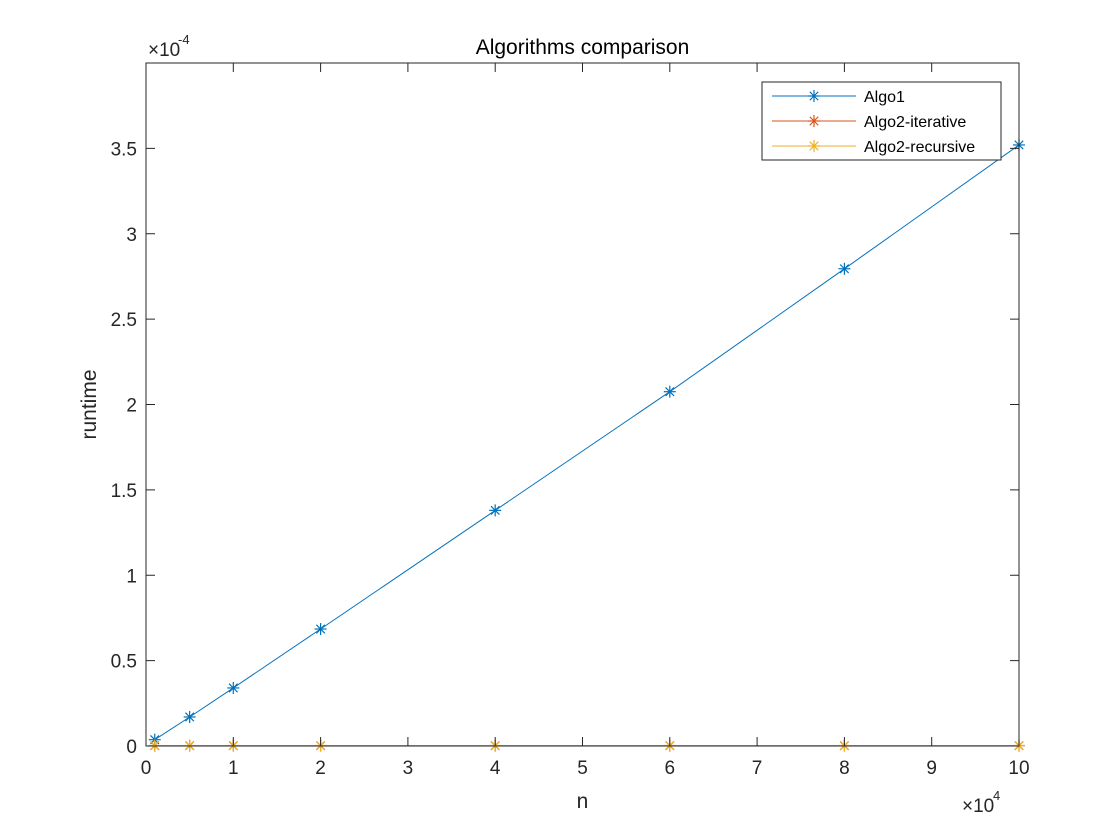 The height and width of the screenshot is (840, 1120). What do you see at coordinates (844, 768) in the screenshot?
I see `x-tick-label: 8` at bounding box center [844, 768].